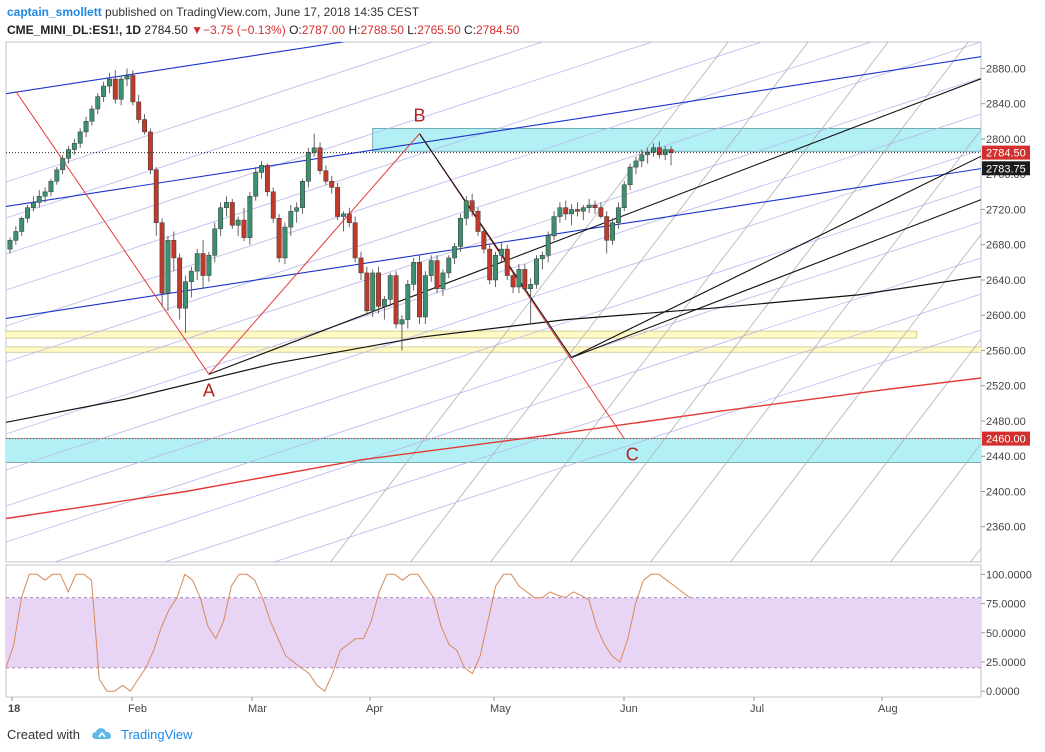 Image resolution: width=1045 pixels, height=752 pixels. I want to click on price-tick-label: 2480.00, so click(1006, 422).